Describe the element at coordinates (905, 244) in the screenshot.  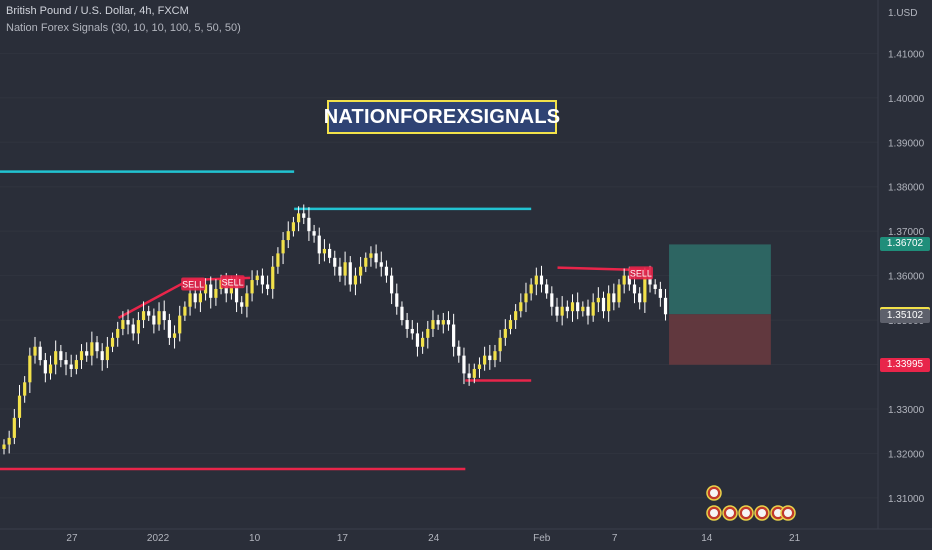
I see `price-tag-take-profit: 1.36702` at that location.